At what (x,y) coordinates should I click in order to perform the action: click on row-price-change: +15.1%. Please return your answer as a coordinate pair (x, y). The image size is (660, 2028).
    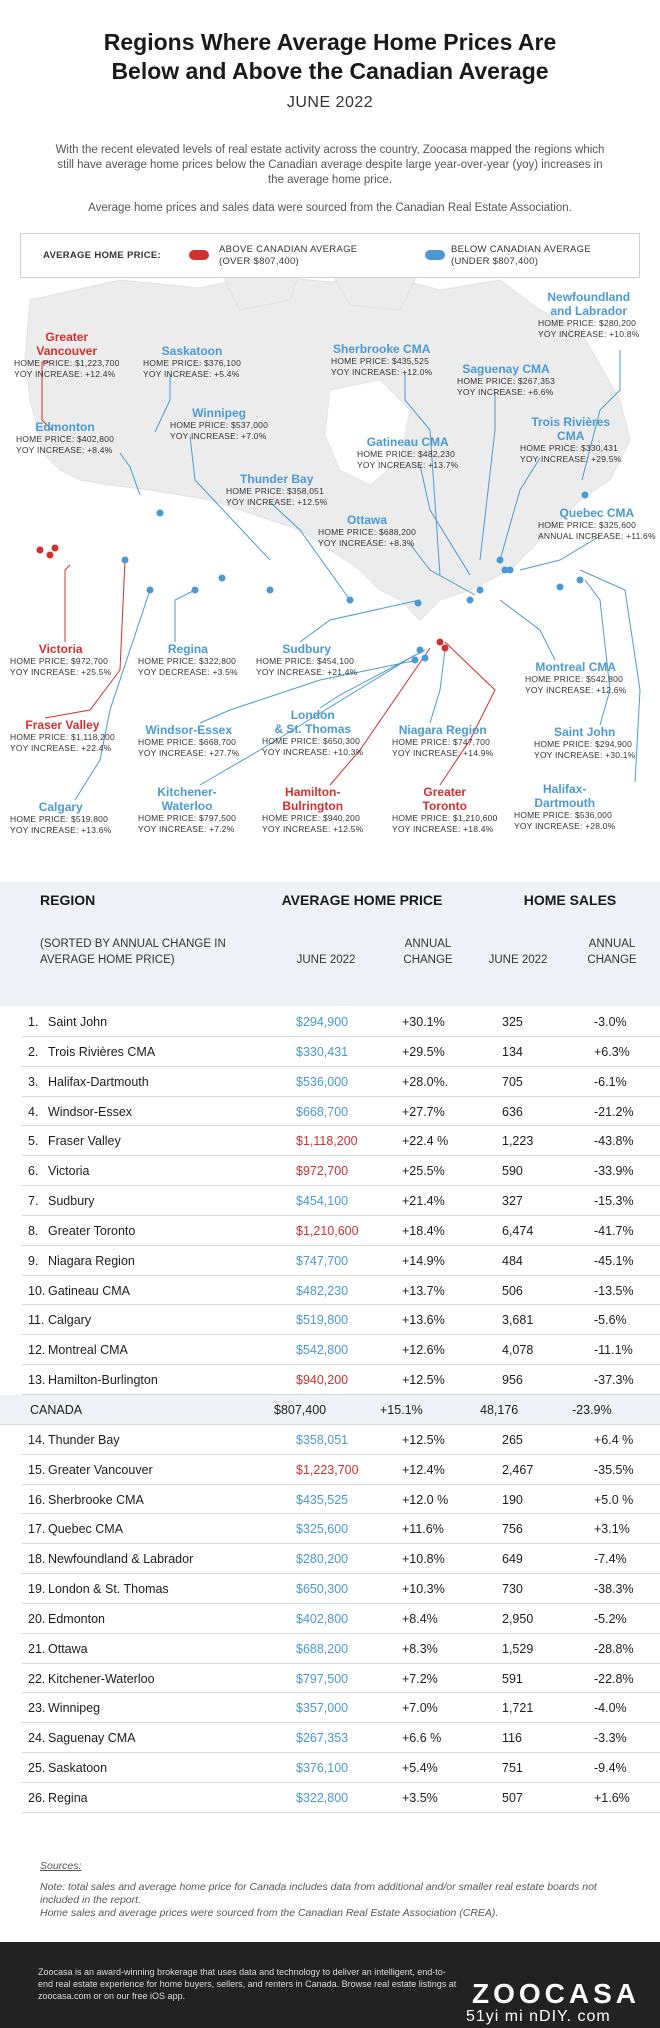
    Looking at the image, I should click on (401, 1409).